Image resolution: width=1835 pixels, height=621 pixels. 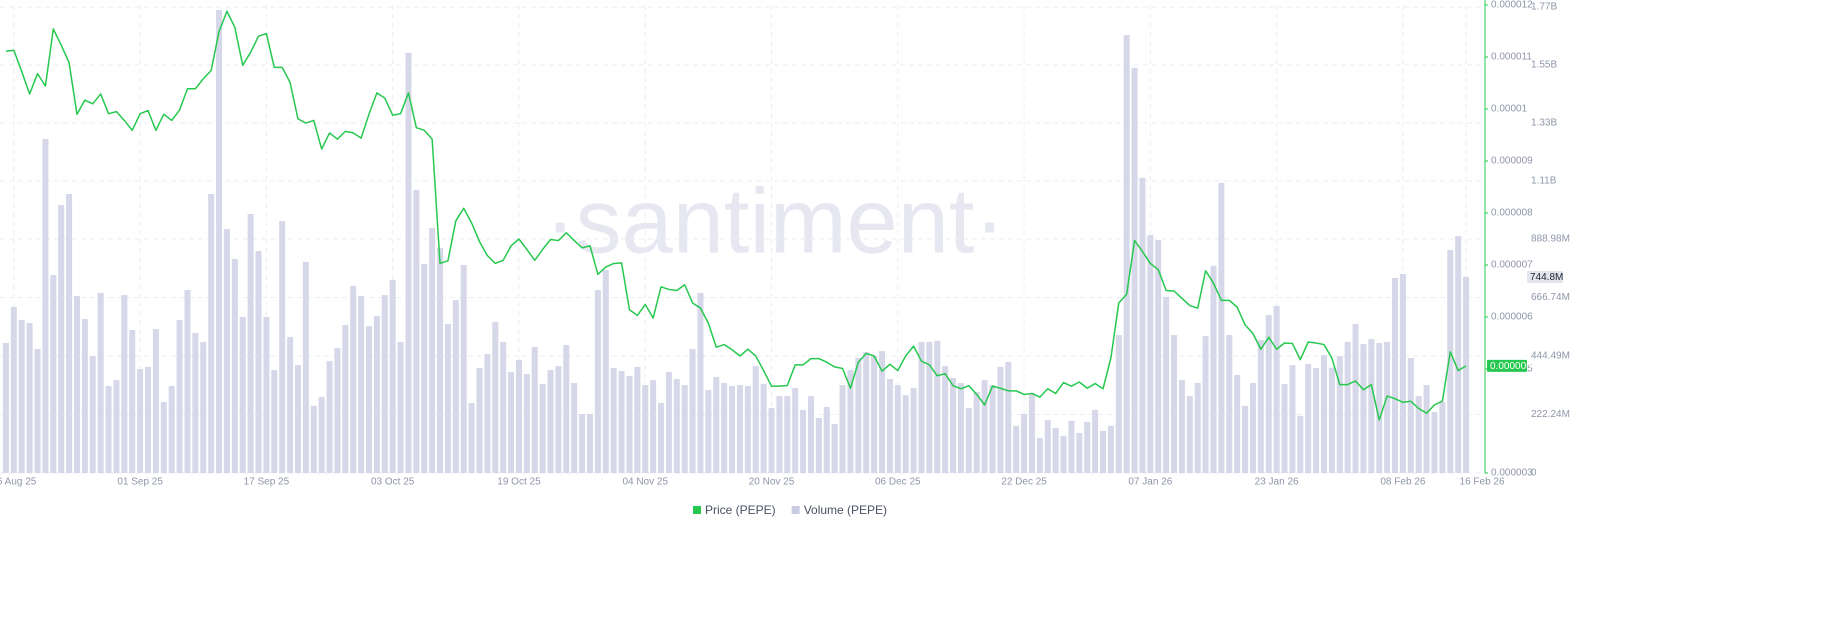 What do you see at coordinates (740, 510) in the screenshot?
I see `legend-label: Price (PEPE)` at bounding box center [740, 510].